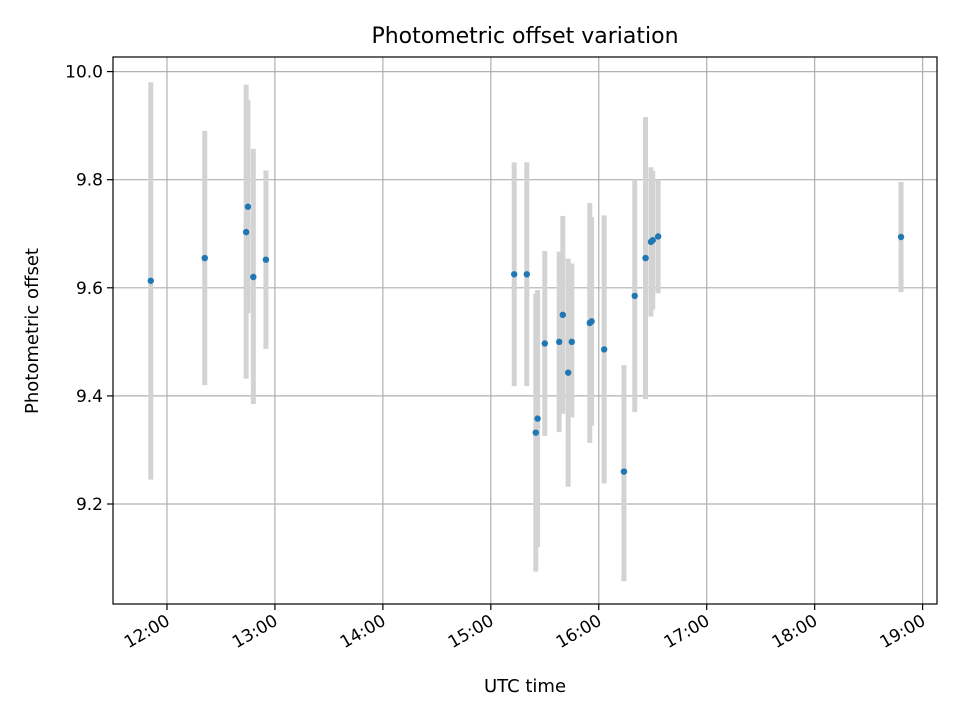 Image resolution: width=960 pixels, height=724 pixels. Describe the element at coordinates (795, 632) in the screenshot. I see `x-tick-label: 18:00` at that location.